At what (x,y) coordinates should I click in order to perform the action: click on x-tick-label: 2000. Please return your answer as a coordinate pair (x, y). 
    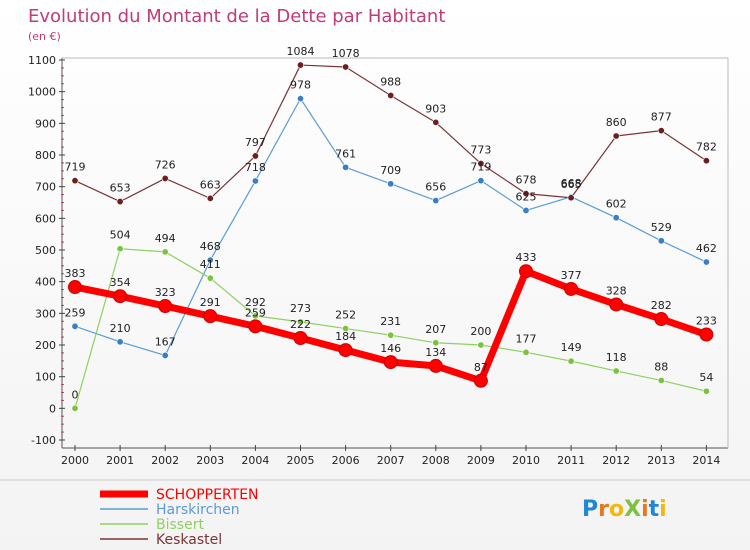
    Looking at the image, I should click on (75, 460).